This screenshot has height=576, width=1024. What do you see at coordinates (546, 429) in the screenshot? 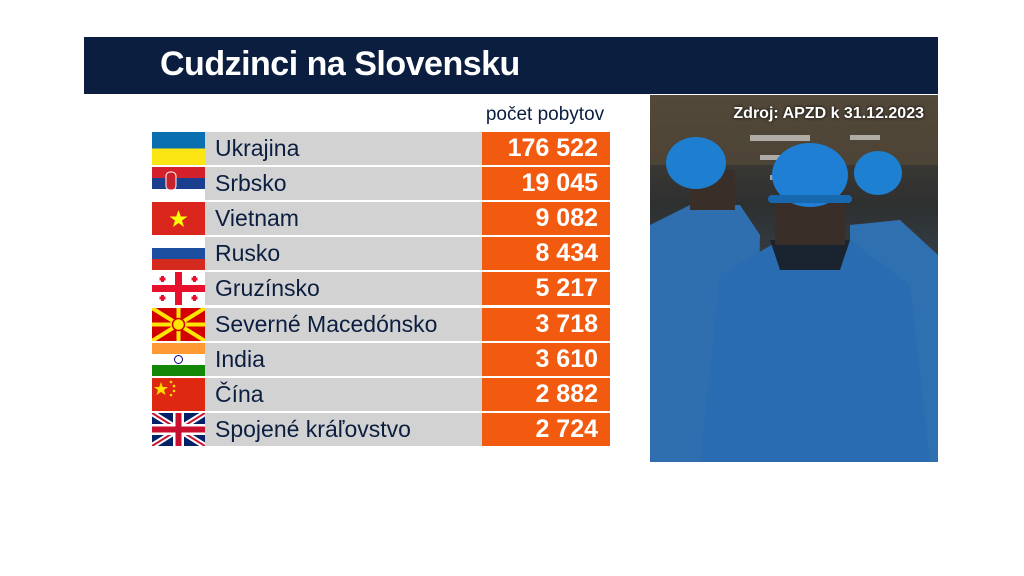
I see `residence-count: 2 724` at bounding box center [546, 429].